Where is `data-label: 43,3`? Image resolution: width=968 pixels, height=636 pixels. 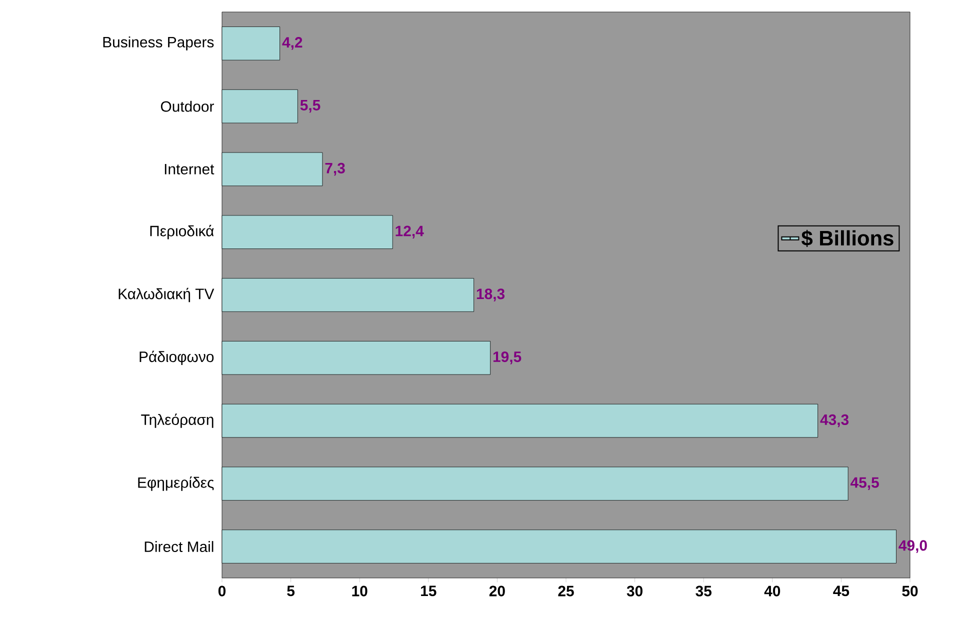 data-label: 43,3 is located at coordinates (834, 421).